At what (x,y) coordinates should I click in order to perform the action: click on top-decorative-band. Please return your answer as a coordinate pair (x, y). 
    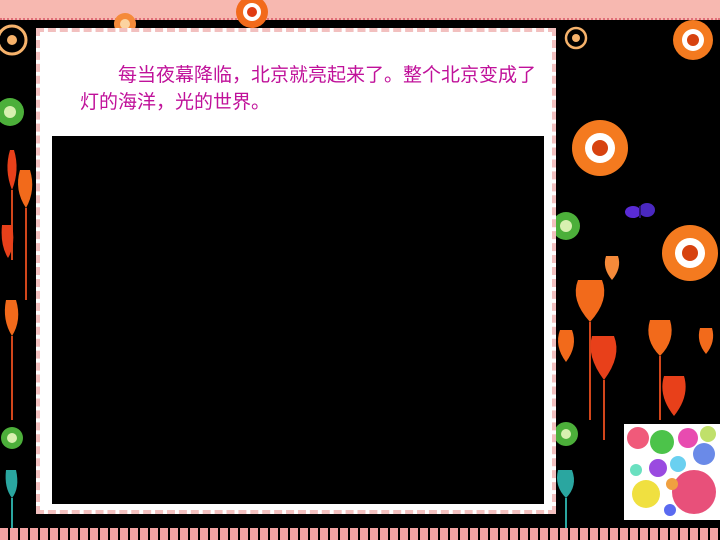
    Looking at the image, I should click on (360, 10).